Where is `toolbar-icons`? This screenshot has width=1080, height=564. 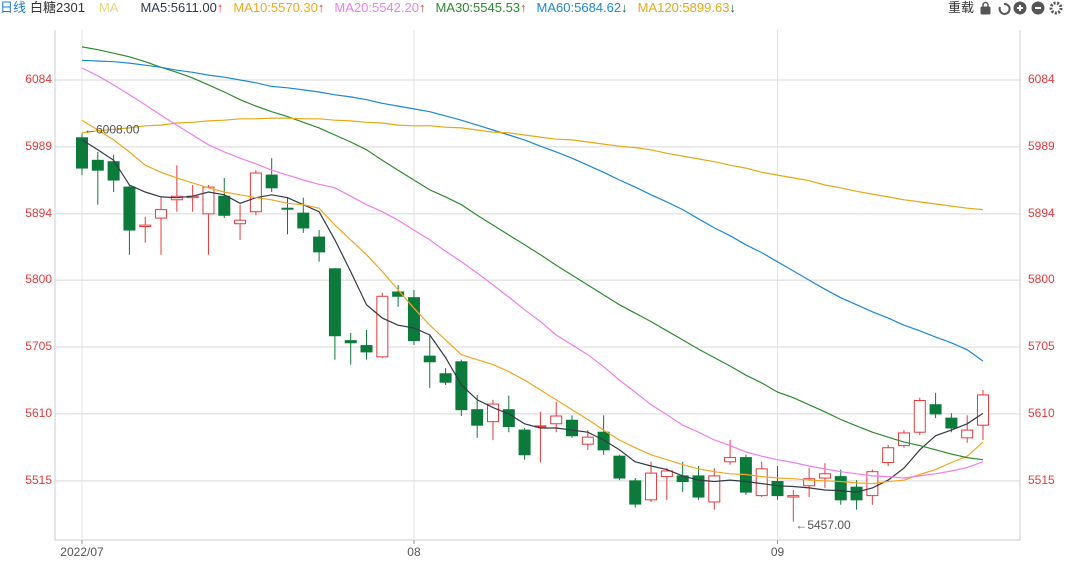 toolbar-icons is located at coordinates (1021, 8).